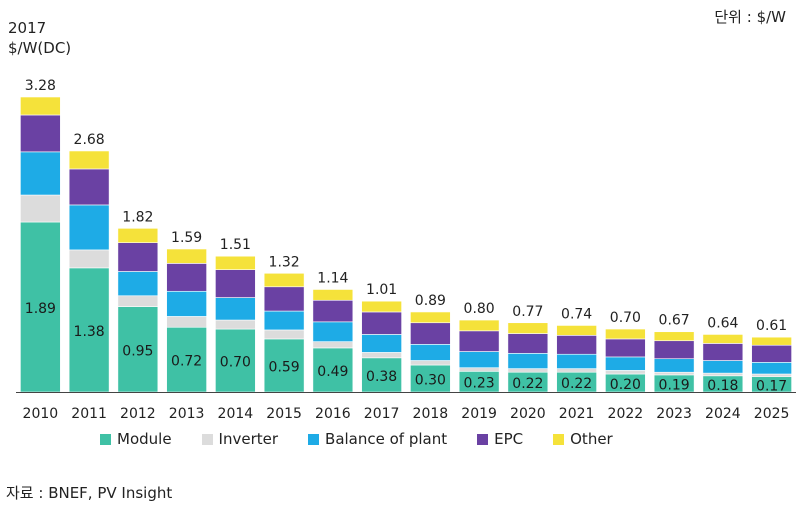 The width and height of the screenshot is (800, 506). Describe the element at coordinates (137, 351) in the screenshot. I see `module-label-2012: 0.95` at that location.